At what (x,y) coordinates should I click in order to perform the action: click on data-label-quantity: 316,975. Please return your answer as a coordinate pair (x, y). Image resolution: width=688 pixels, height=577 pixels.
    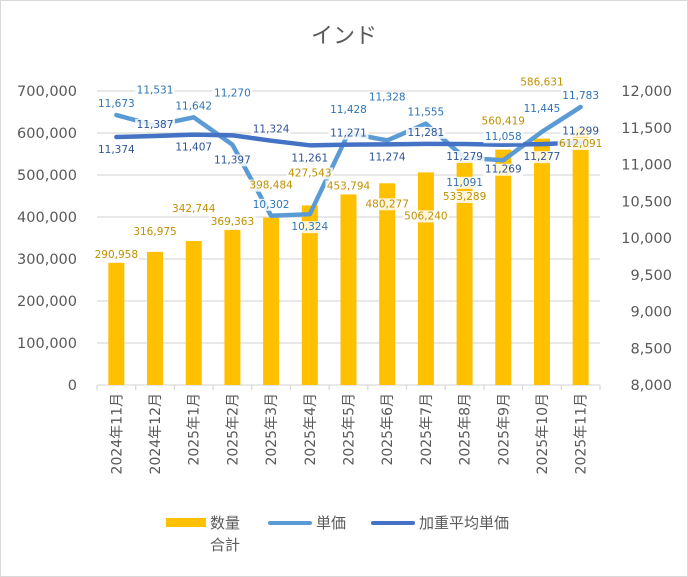
    Looking at the image, I should click on (154, 232).